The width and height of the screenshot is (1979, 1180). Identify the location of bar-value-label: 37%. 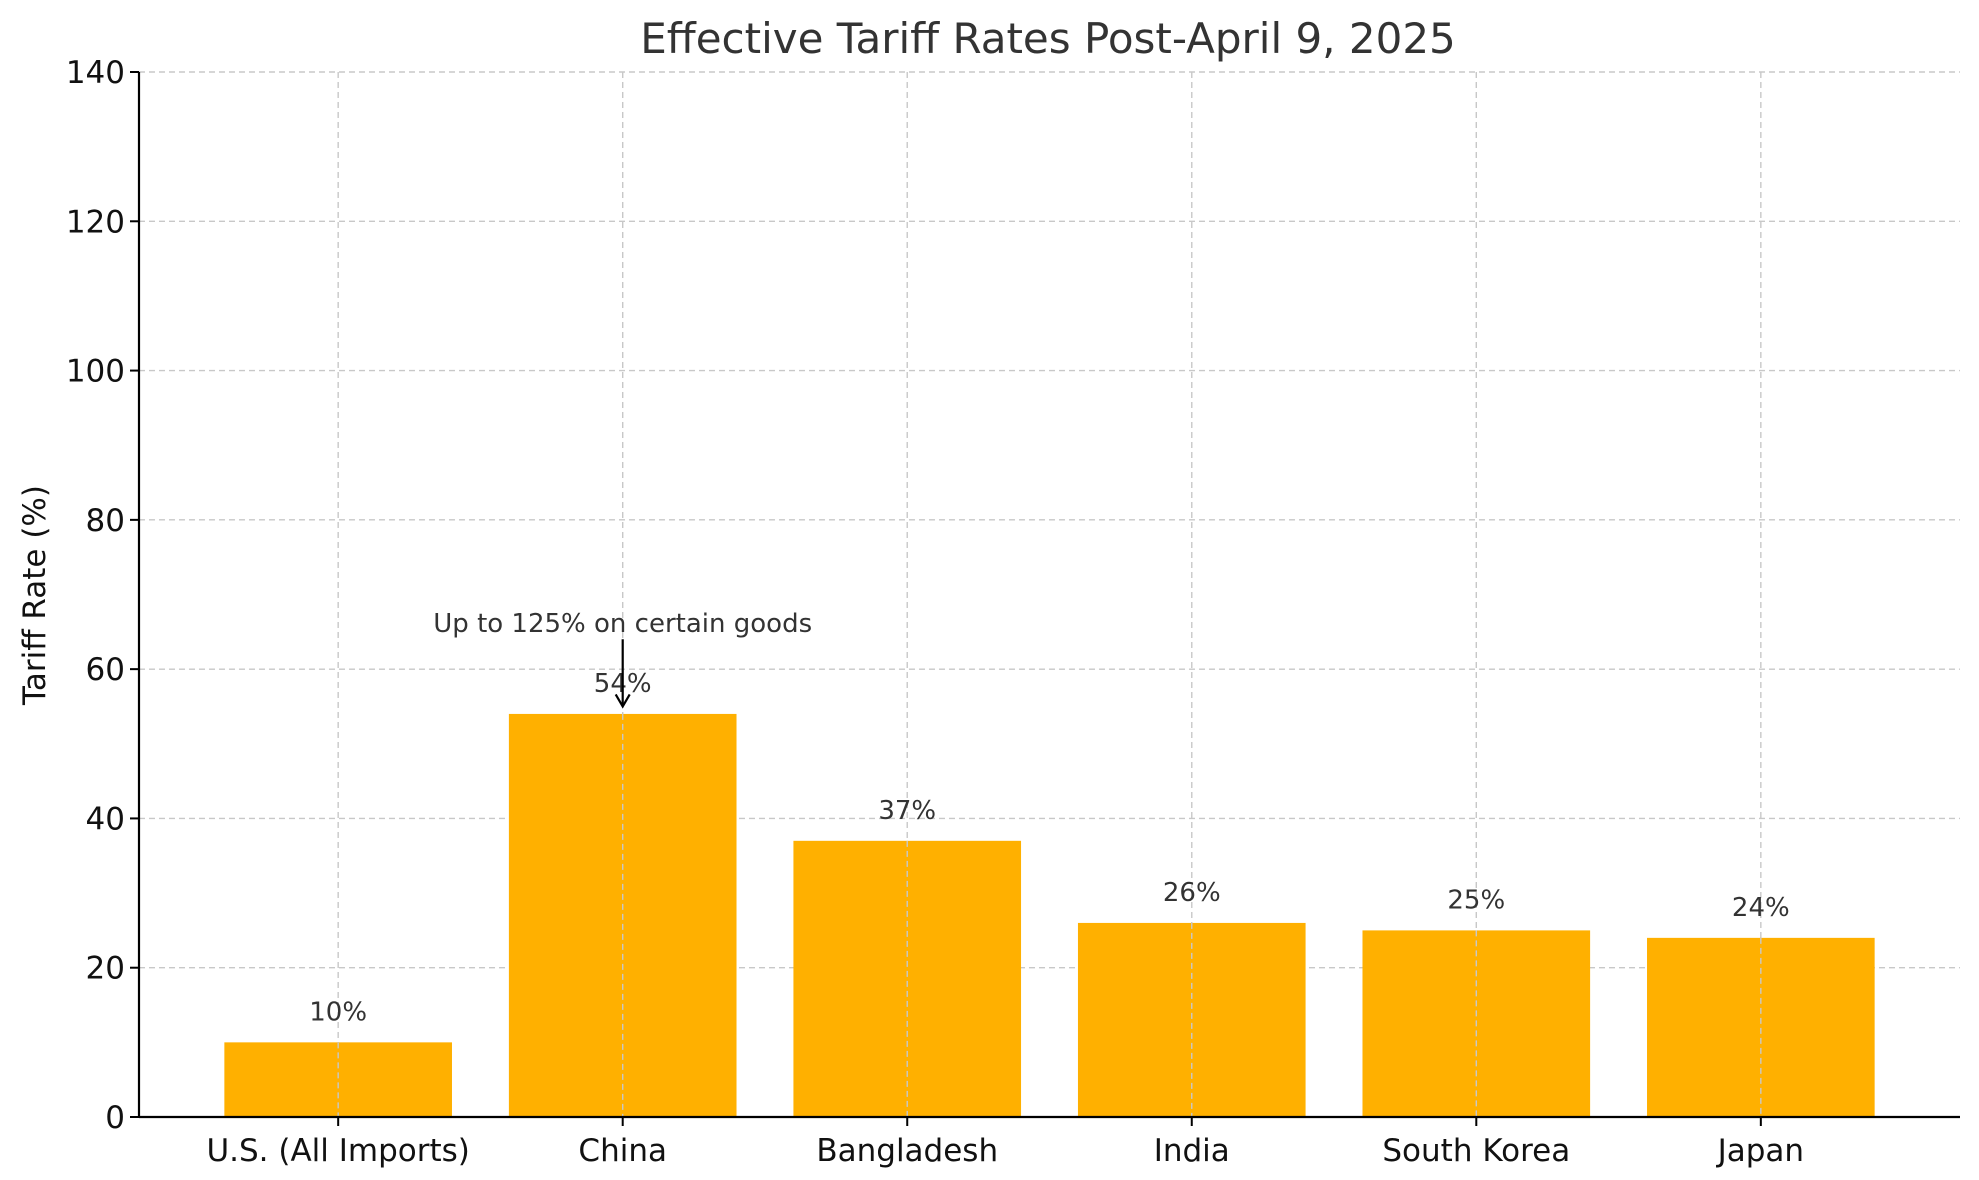
(907, 811).